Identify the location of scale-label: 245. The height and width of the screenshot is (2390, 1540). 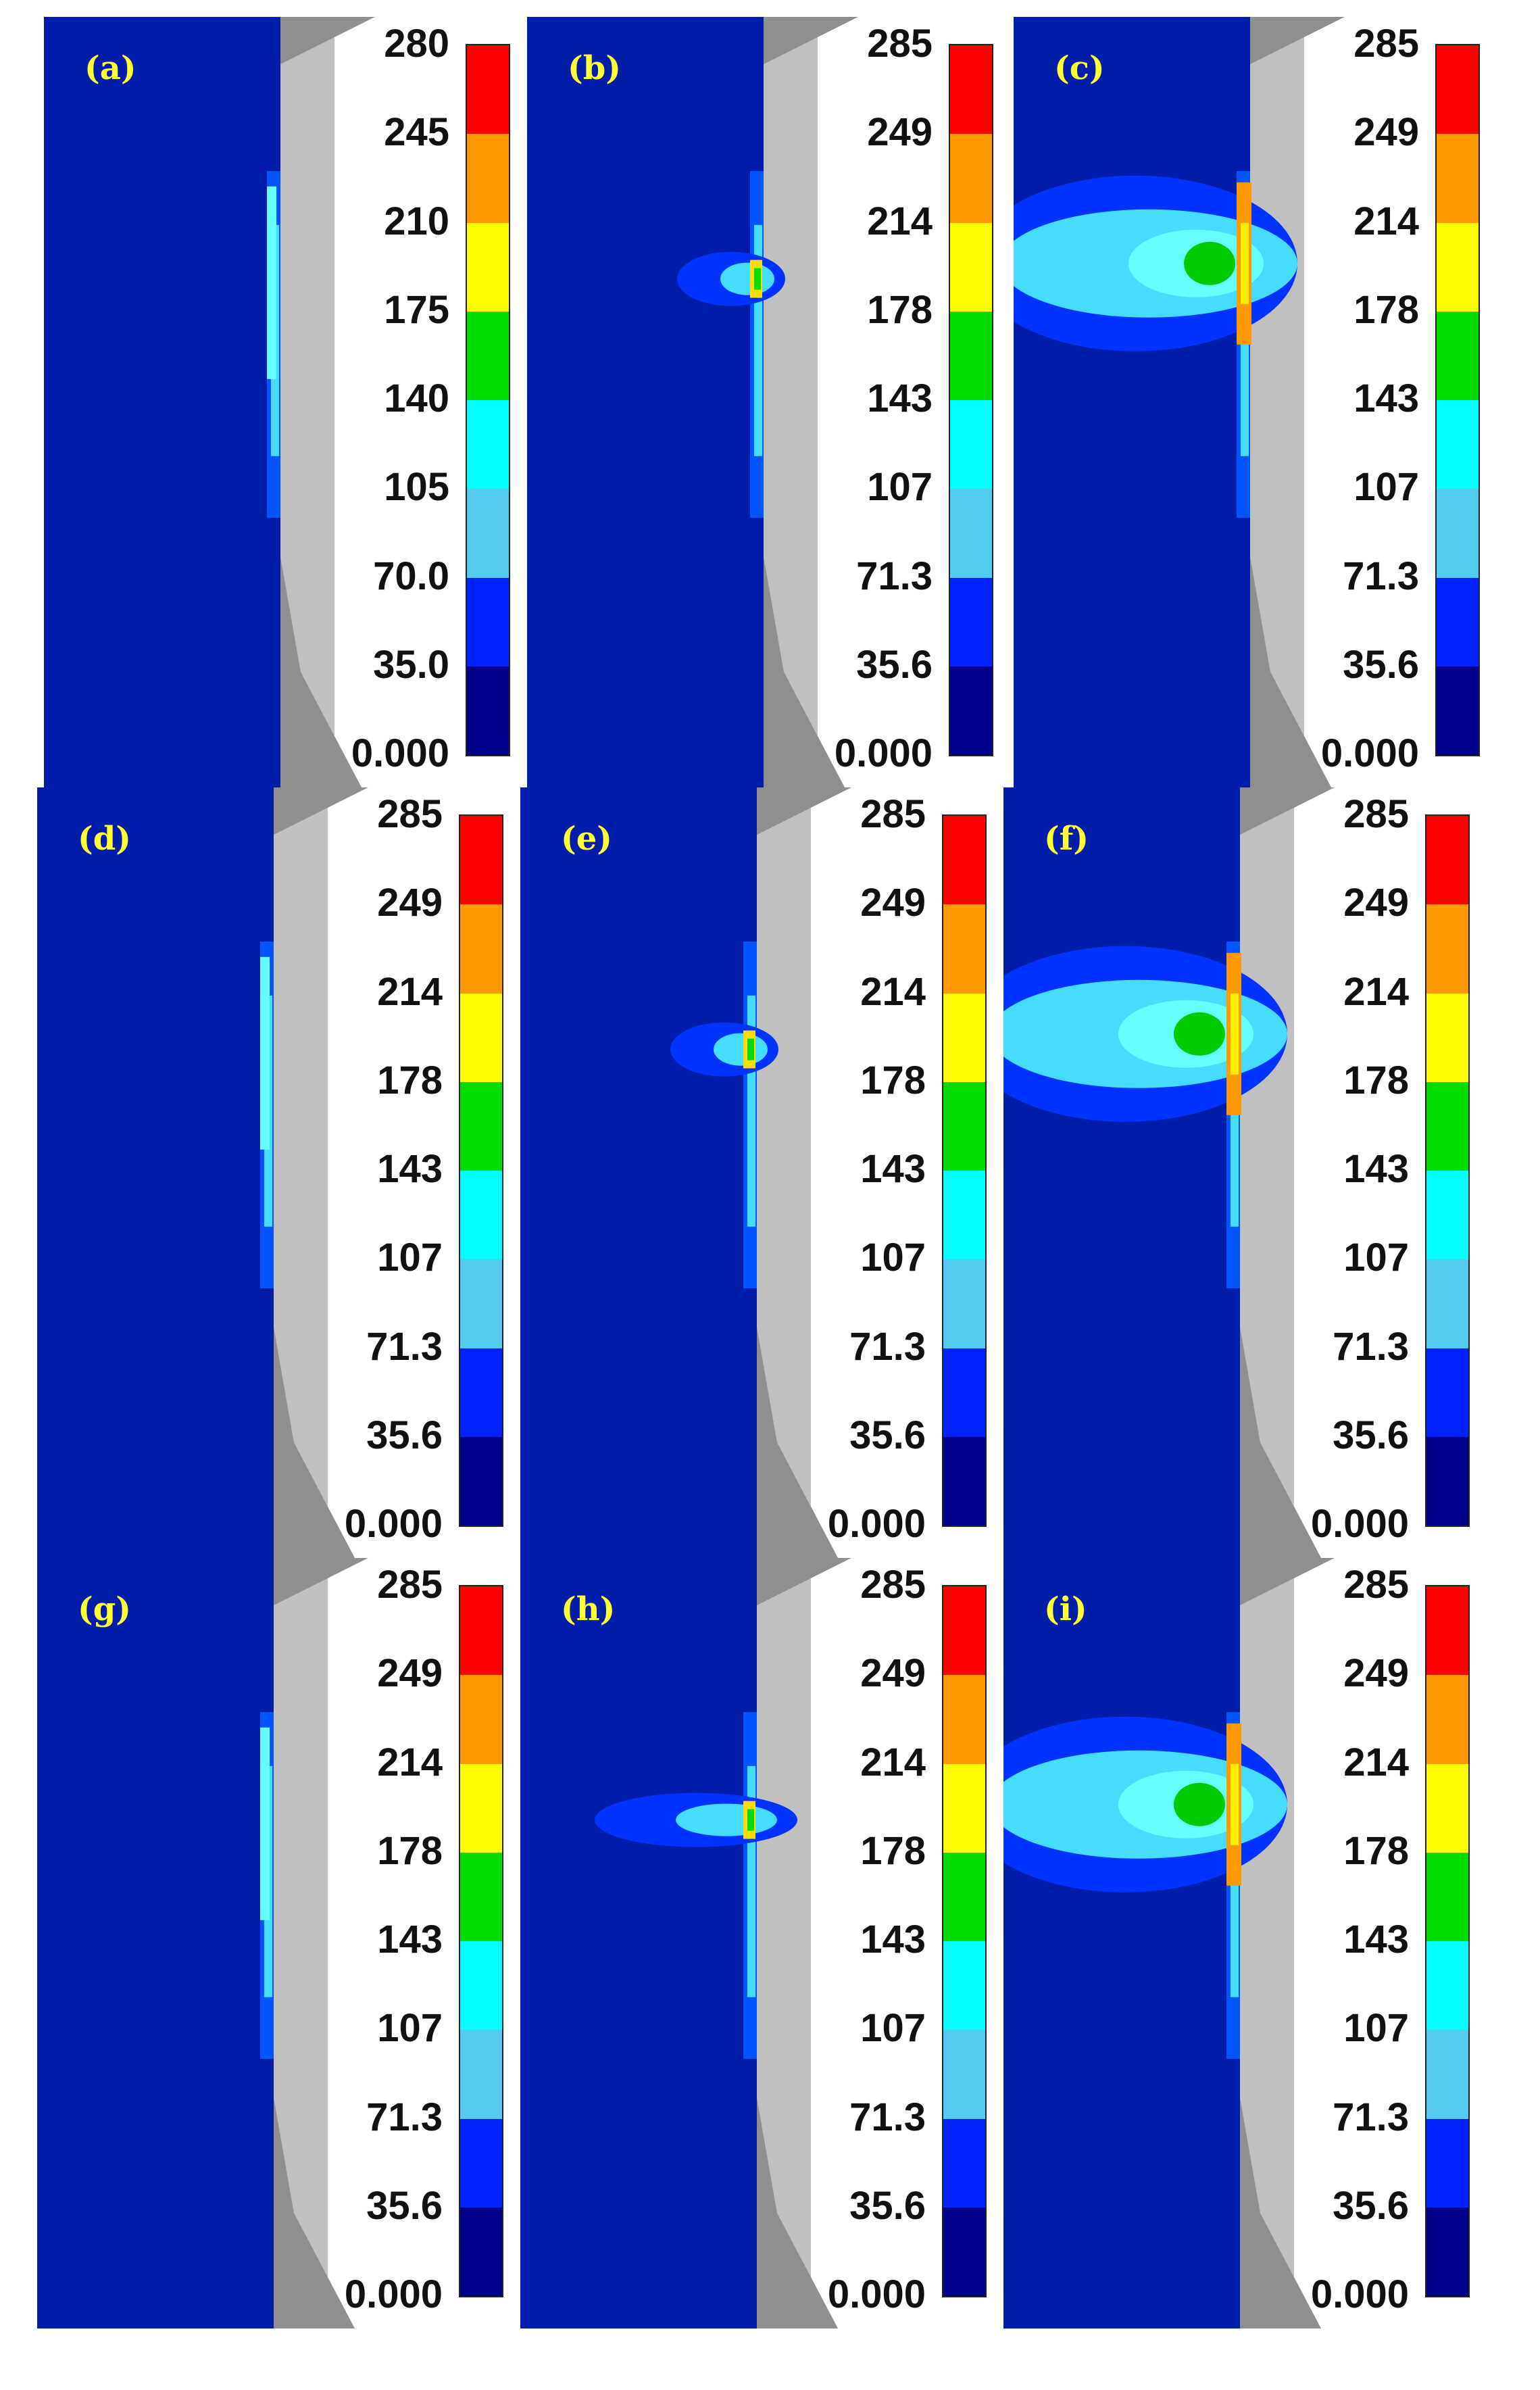
(416, 132).